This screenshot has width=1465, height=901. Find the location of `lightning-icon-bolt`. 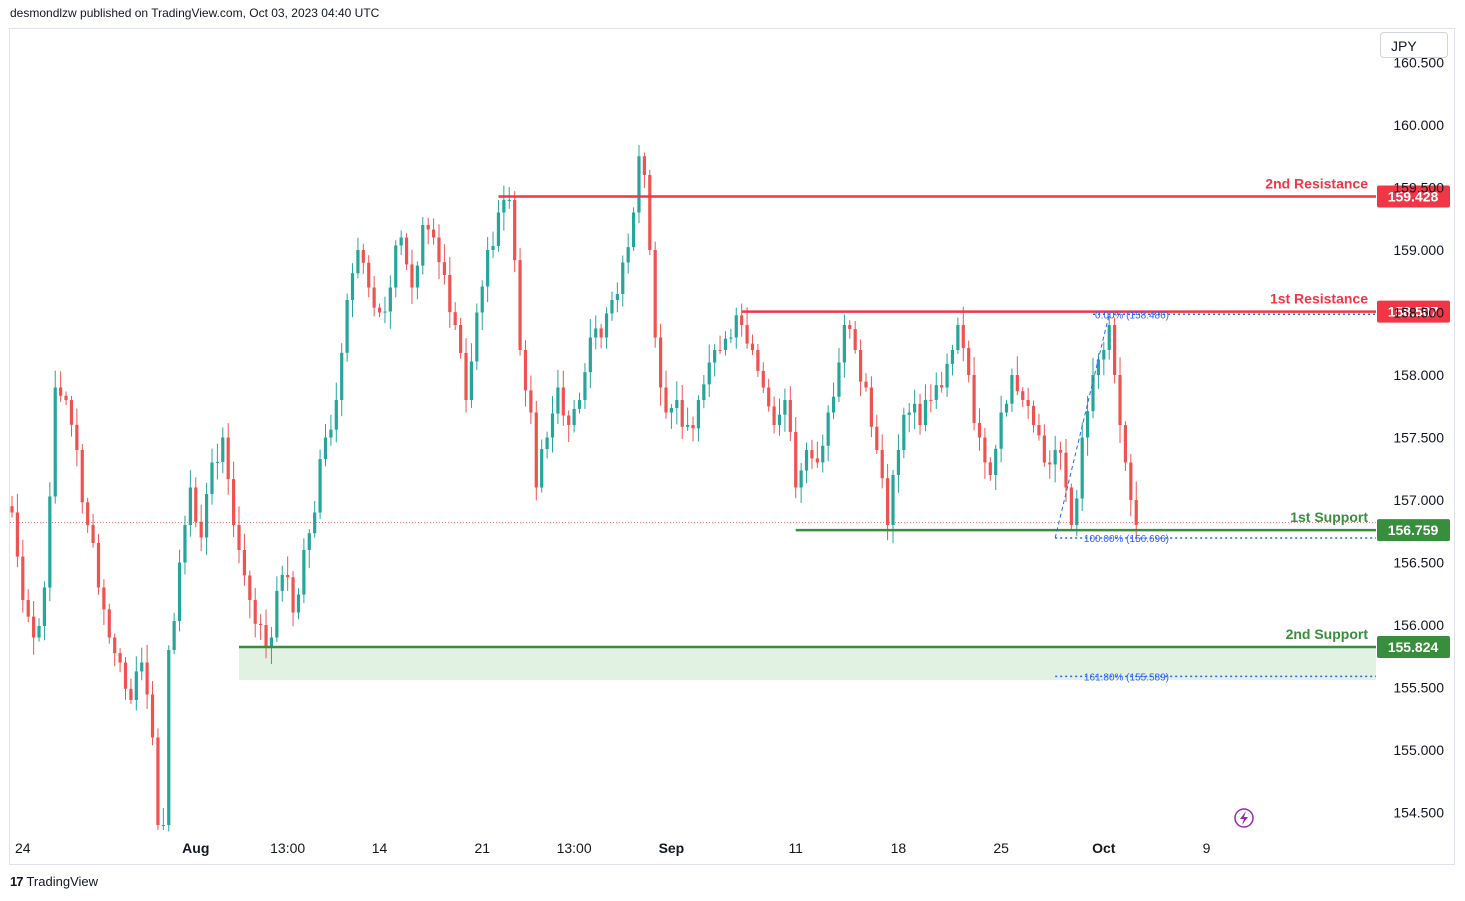

lightning-icon-bolt is located at coordinates (1244, 818).